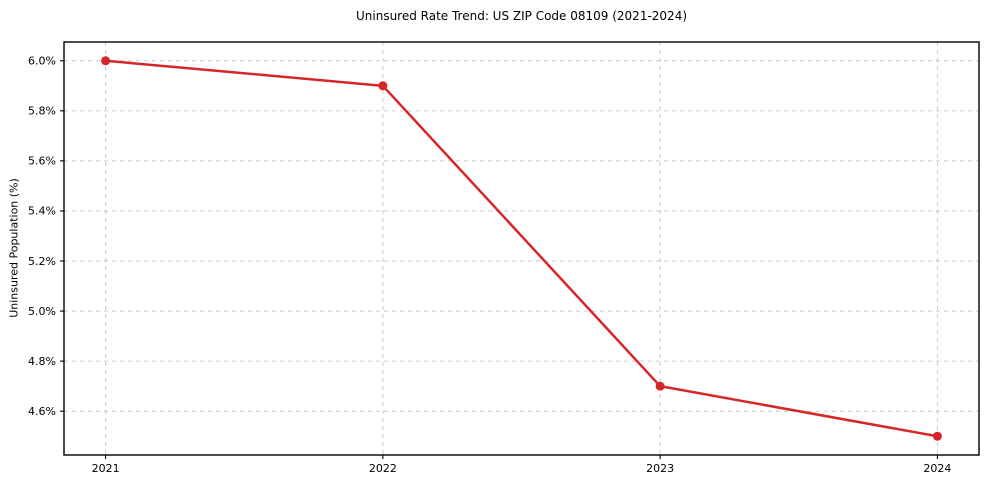 The height and width of the screenshot is (490, 989). Describe the element at coordinates (937, 468) in the screenshot. I see `x-tick-label: 2024` at that location.